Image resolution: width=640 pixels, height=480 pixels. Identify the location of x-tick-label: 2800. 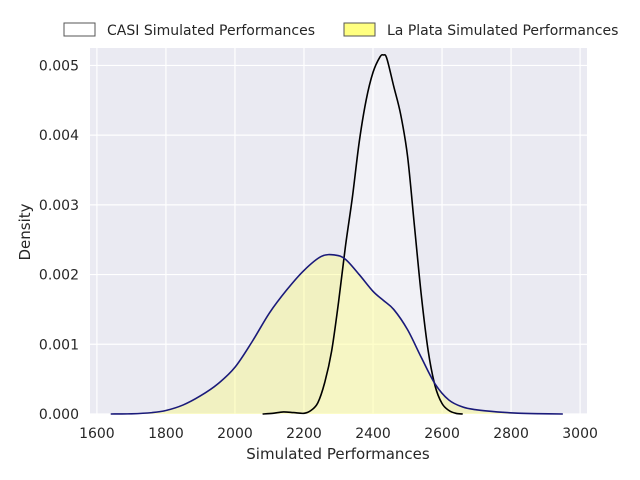
(511, 434).